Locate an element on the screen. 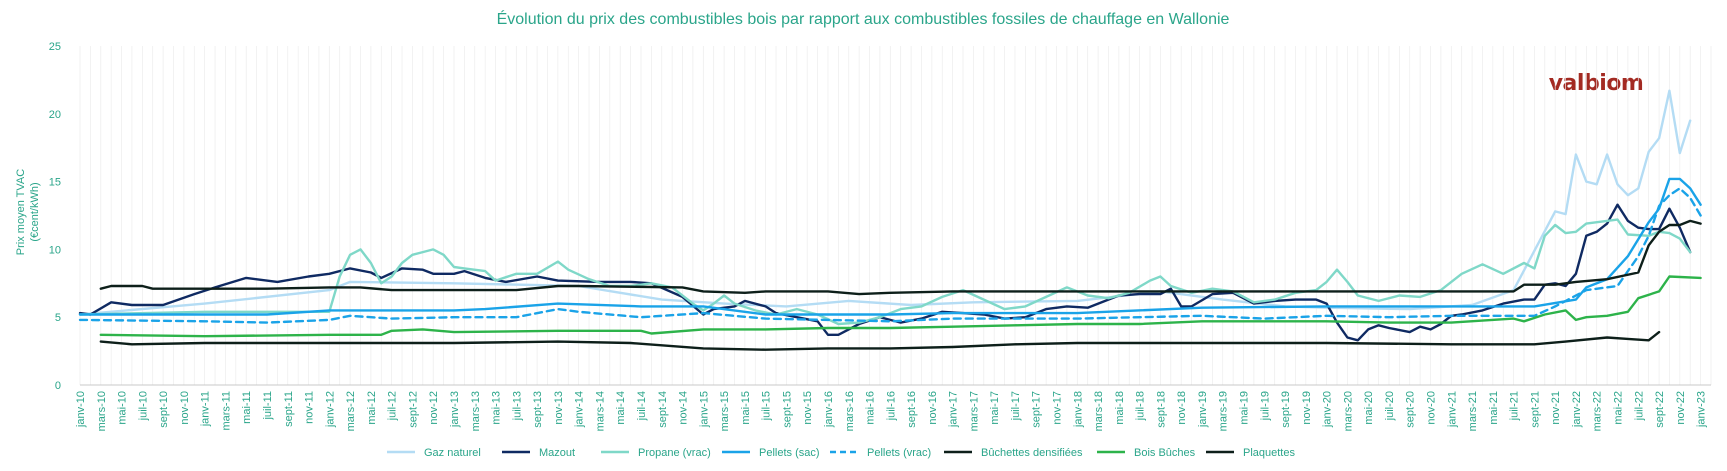 Image resolution: width=1727 pixels, height=471 pixels. x-tick-label: janv-21 is located at coordinates (1452, 409).